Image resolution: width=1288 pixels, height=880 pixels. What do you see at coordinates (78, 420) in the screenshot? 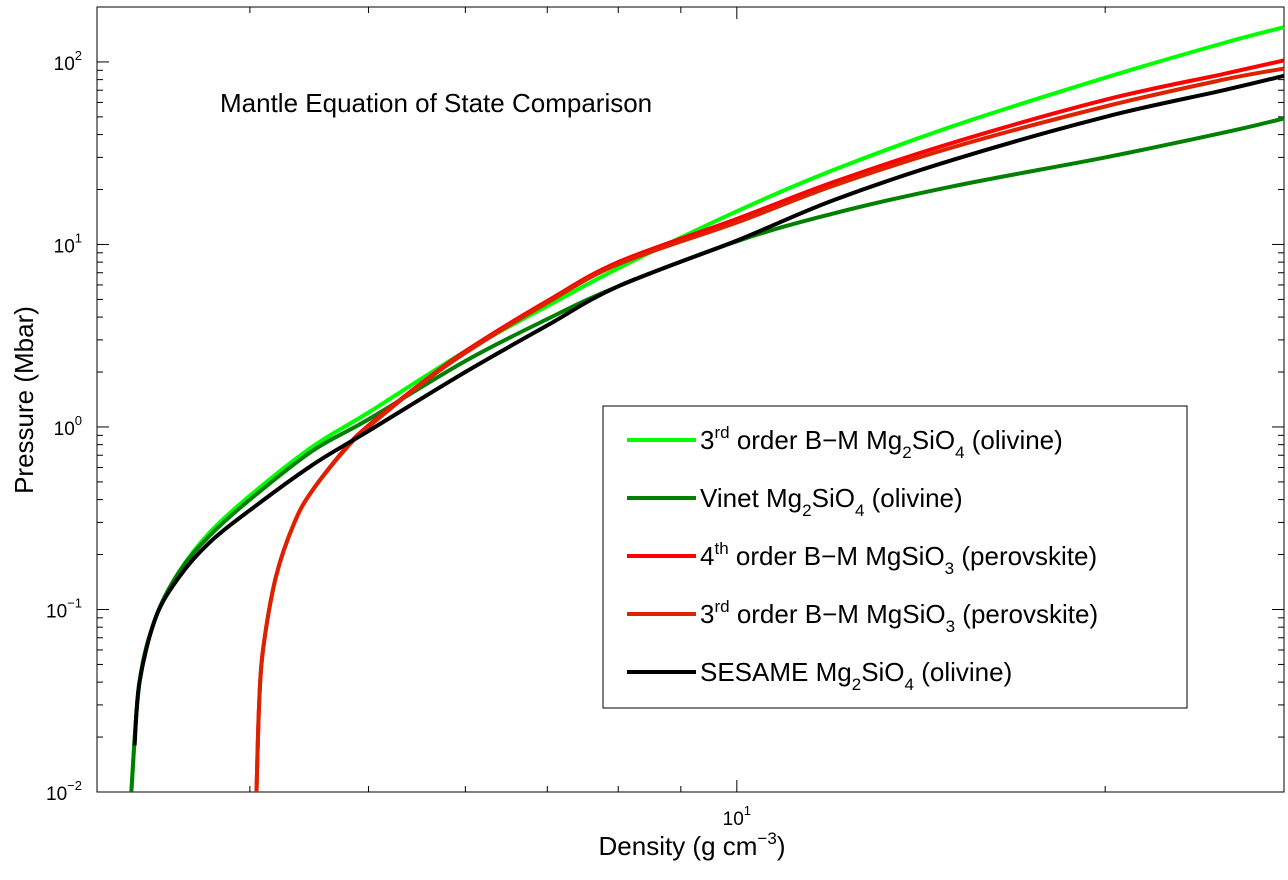
I see `y-tick-label-exponent: 0` at bounding box center [78, 420].